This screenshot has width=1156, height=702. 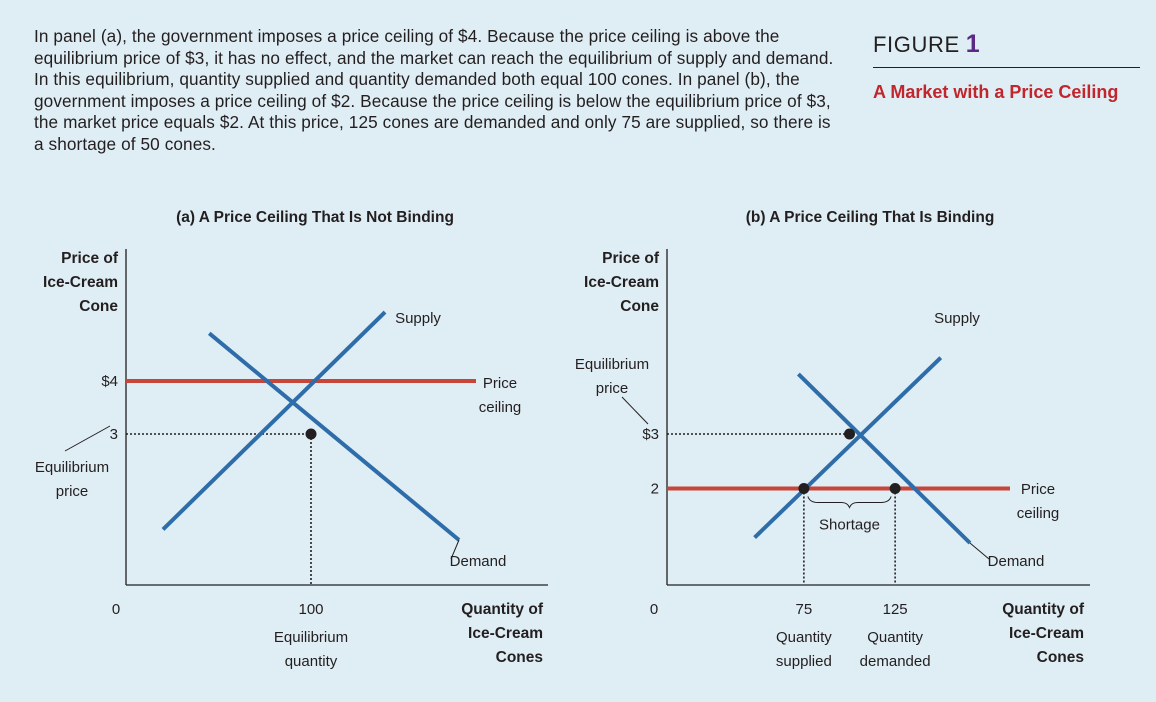 What do you see at coordinates (895, 488) in the screenshot?
I see `quantity-demanded-point` at bounding box center [895, 488].